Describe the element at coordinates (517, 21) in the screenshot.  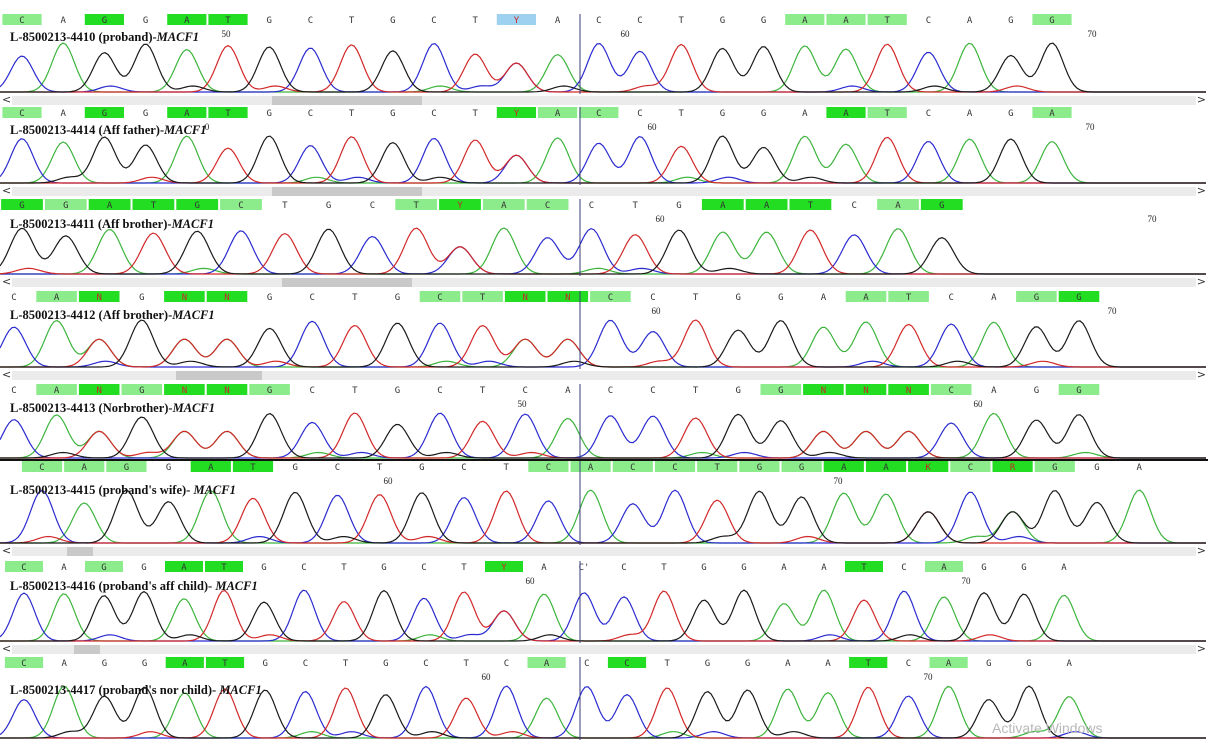
I see `base-call-letter: Y` at that location.